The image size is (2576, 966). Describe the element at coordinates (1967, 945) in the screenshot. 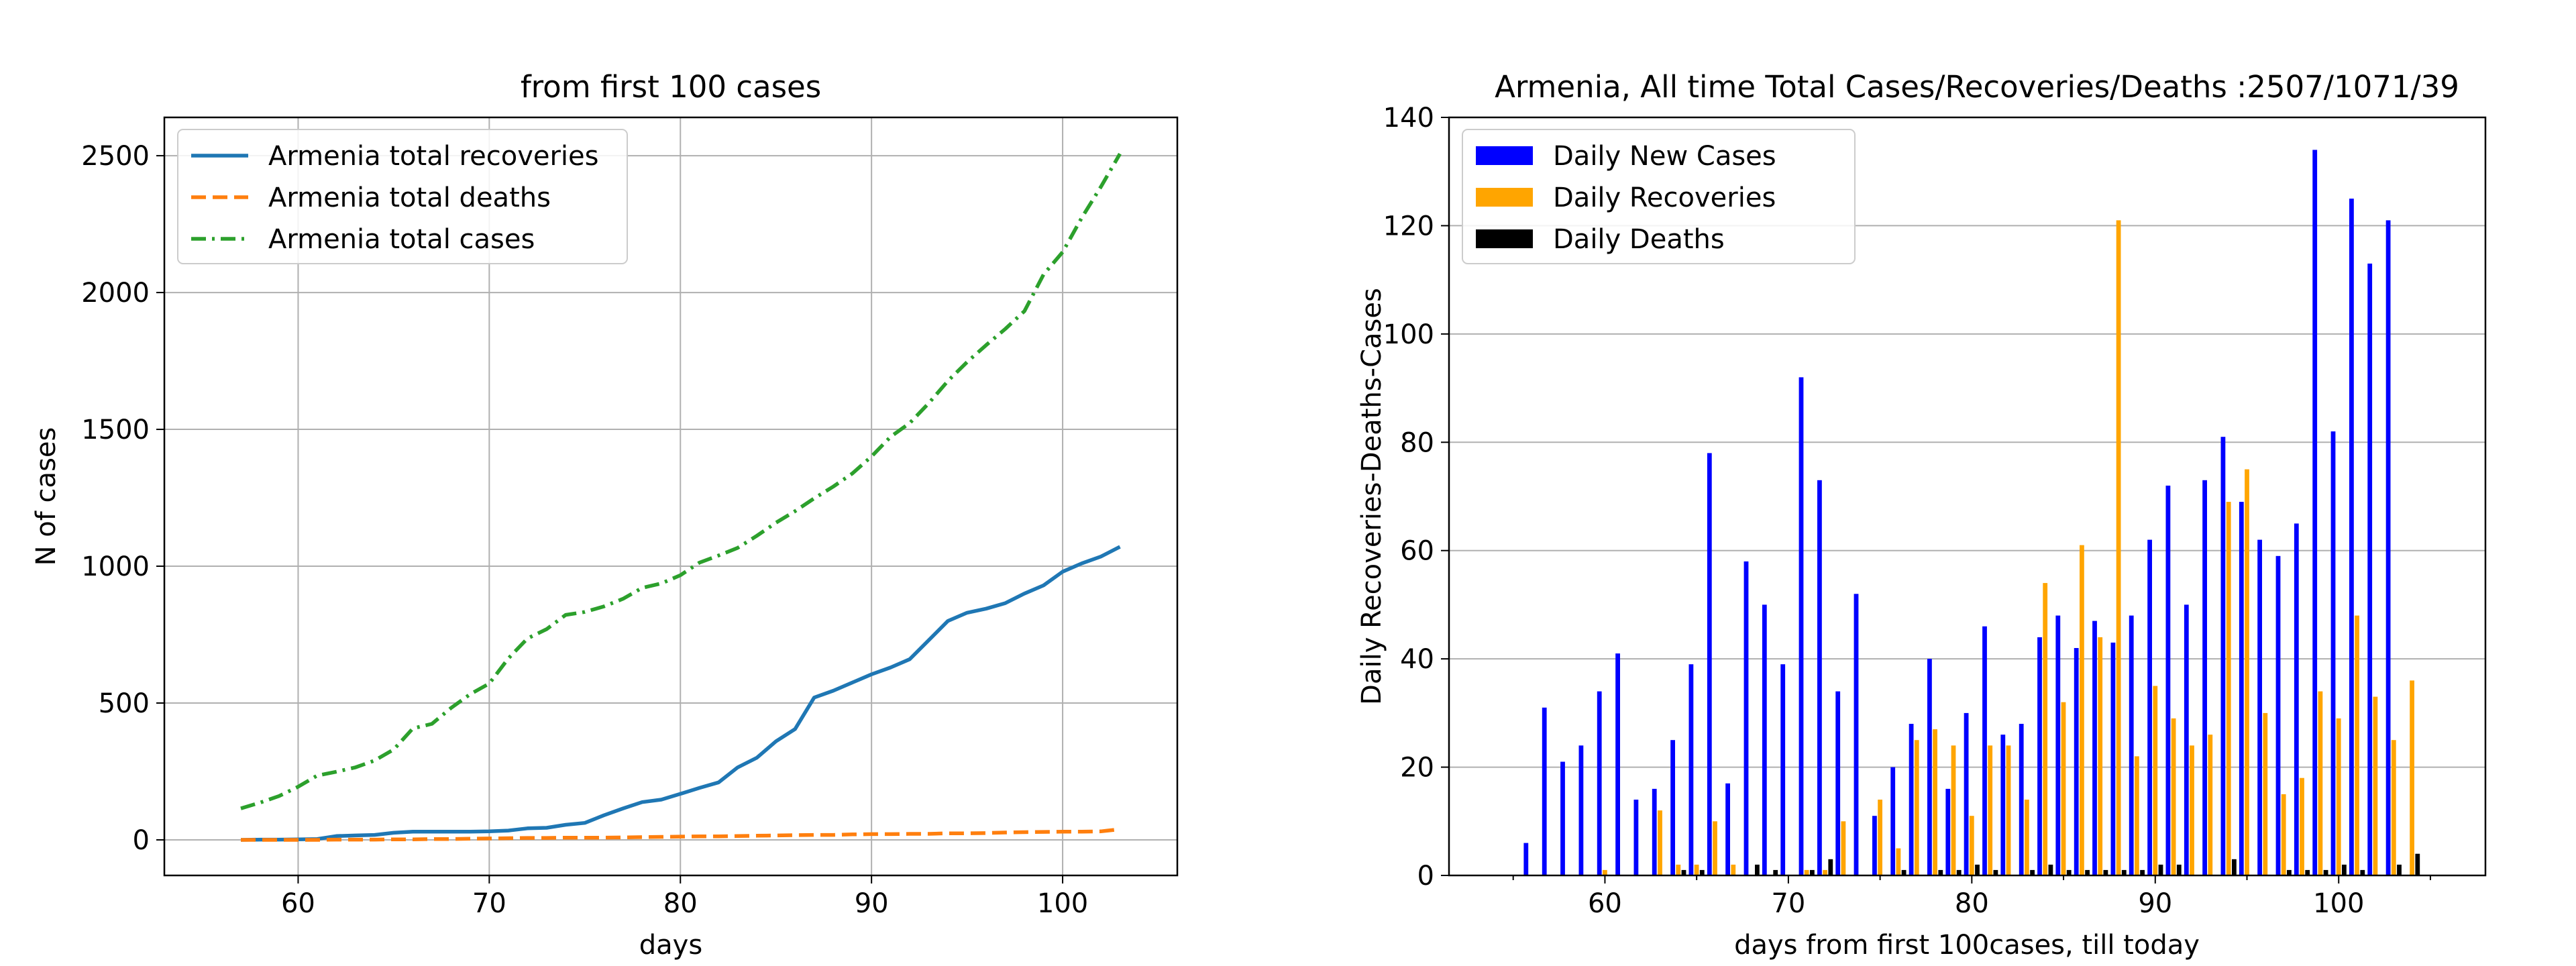

I see `x-axis-label: days from first 100cases, till today` at that location.